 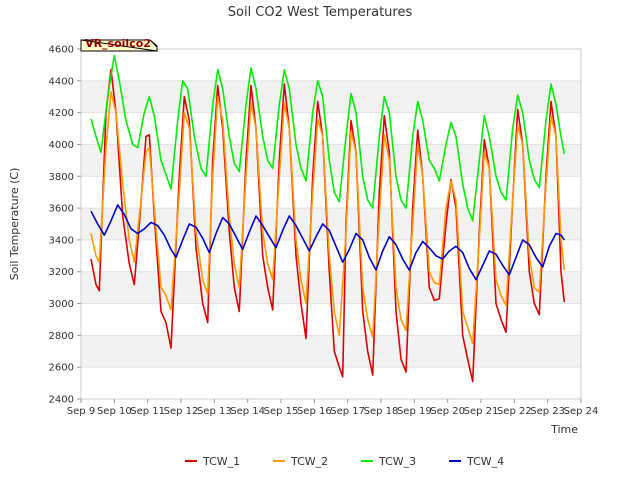 What do you see at coordinates (314, 411) in the screenshot?
I see `x-tick-label: Sep 16` at bounding box center [314, 411].